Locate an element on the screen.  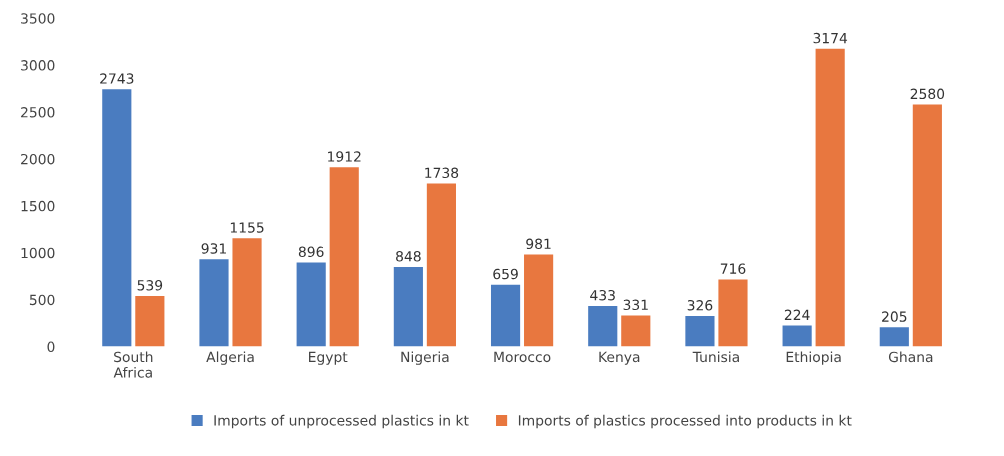
data-label: 3174 is located at coordinates (830, 38).